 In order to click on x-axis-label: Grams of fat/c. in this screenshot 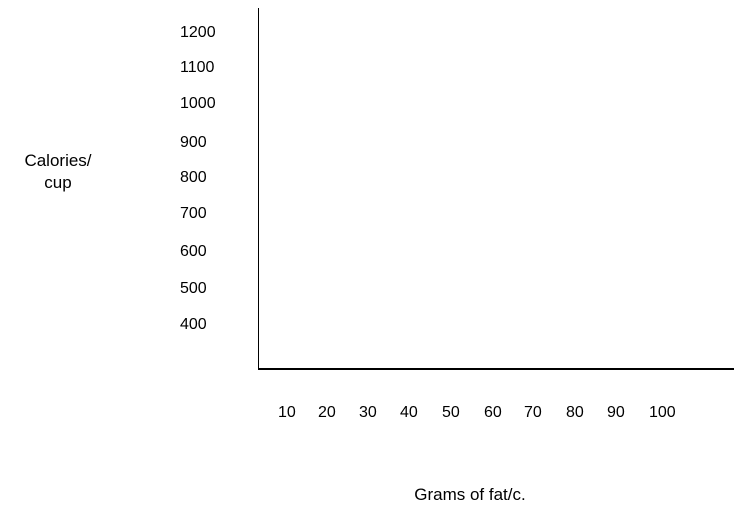, I will do `click(470, 494)`.